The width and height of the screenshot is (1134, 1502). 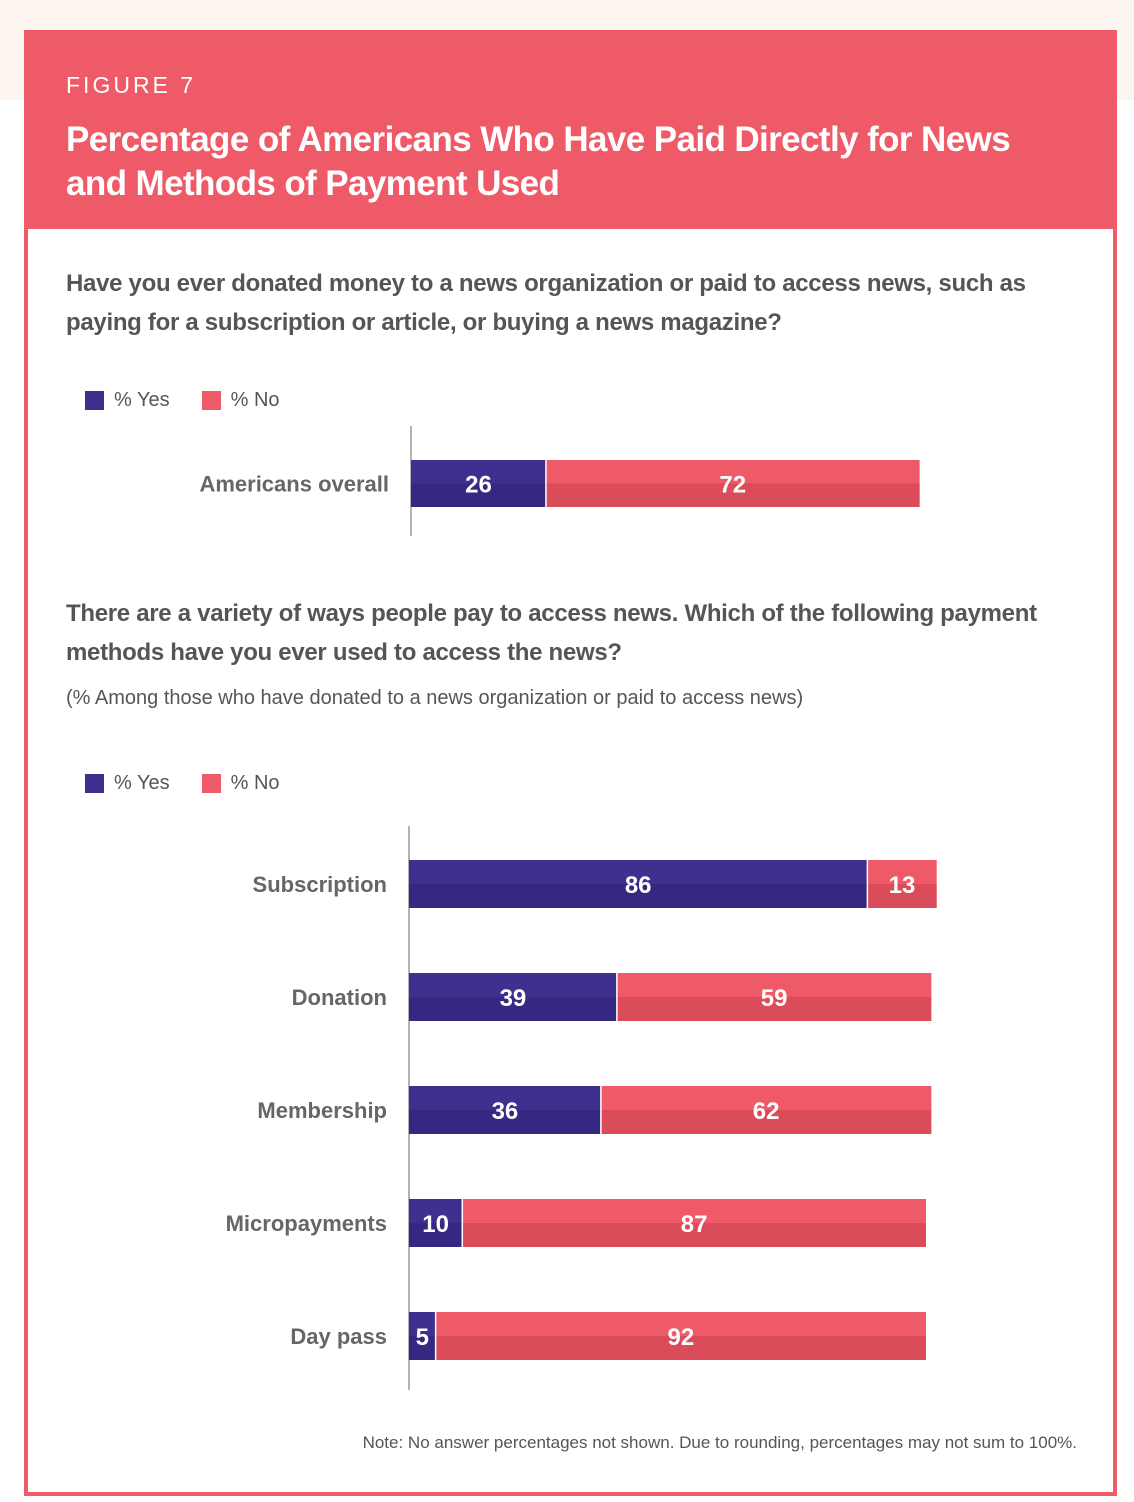 What do you see at coordinates (294, 484) in the screenshot?
I see `category-label-americans-overall: Americans overall` at bounding box center [294, 484].